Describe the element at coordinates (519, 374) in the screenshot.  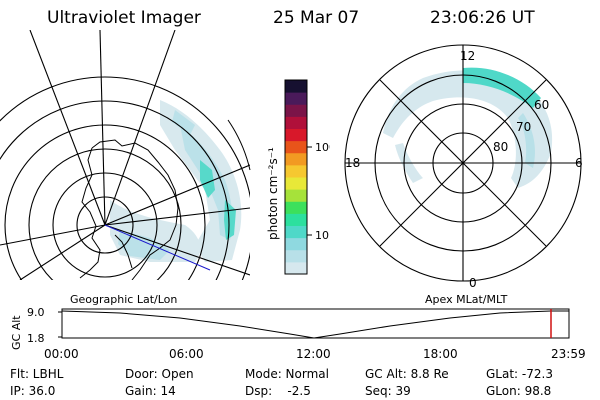
I see `info-glat: GLat: -72.3` at that location.